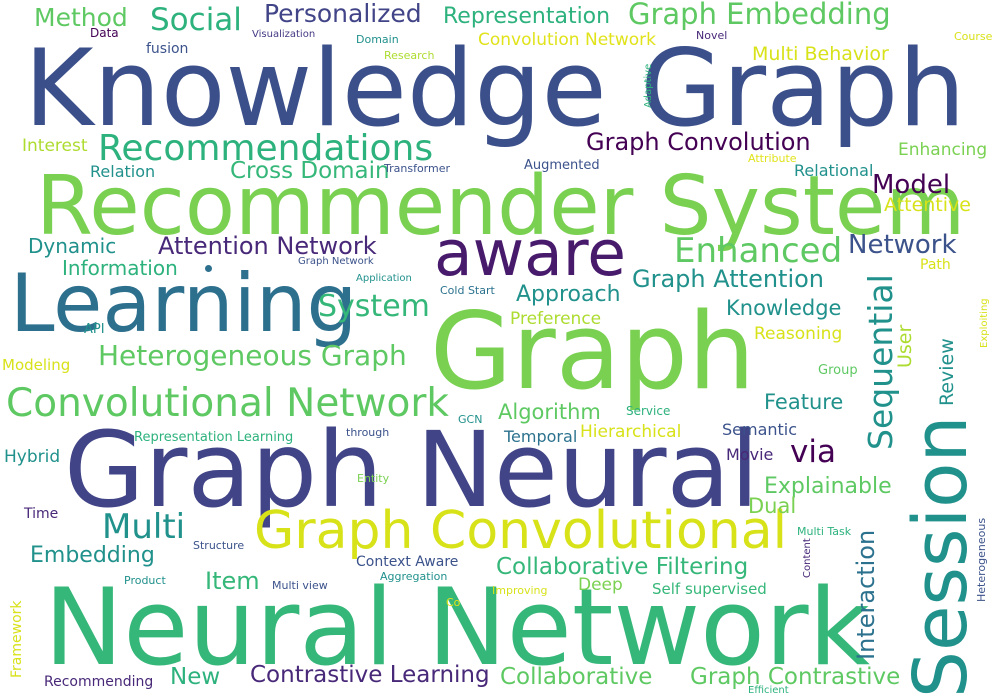  I want to click on word: Relational, so click(834, 170).